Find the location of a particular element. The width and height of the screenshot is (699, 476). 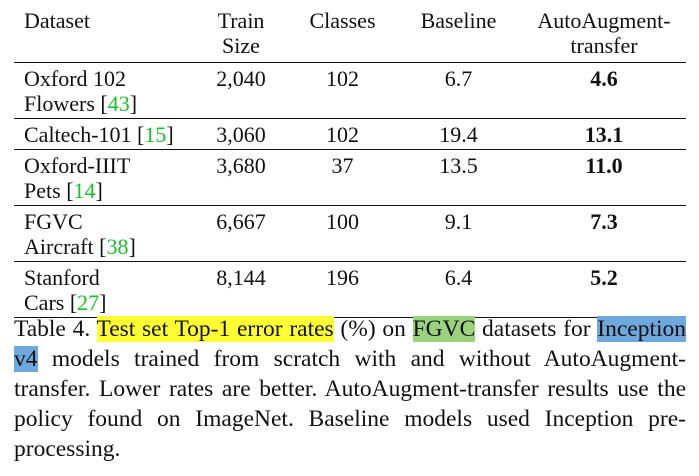

classes-cell: 196 is located at coordinates (342, 289).